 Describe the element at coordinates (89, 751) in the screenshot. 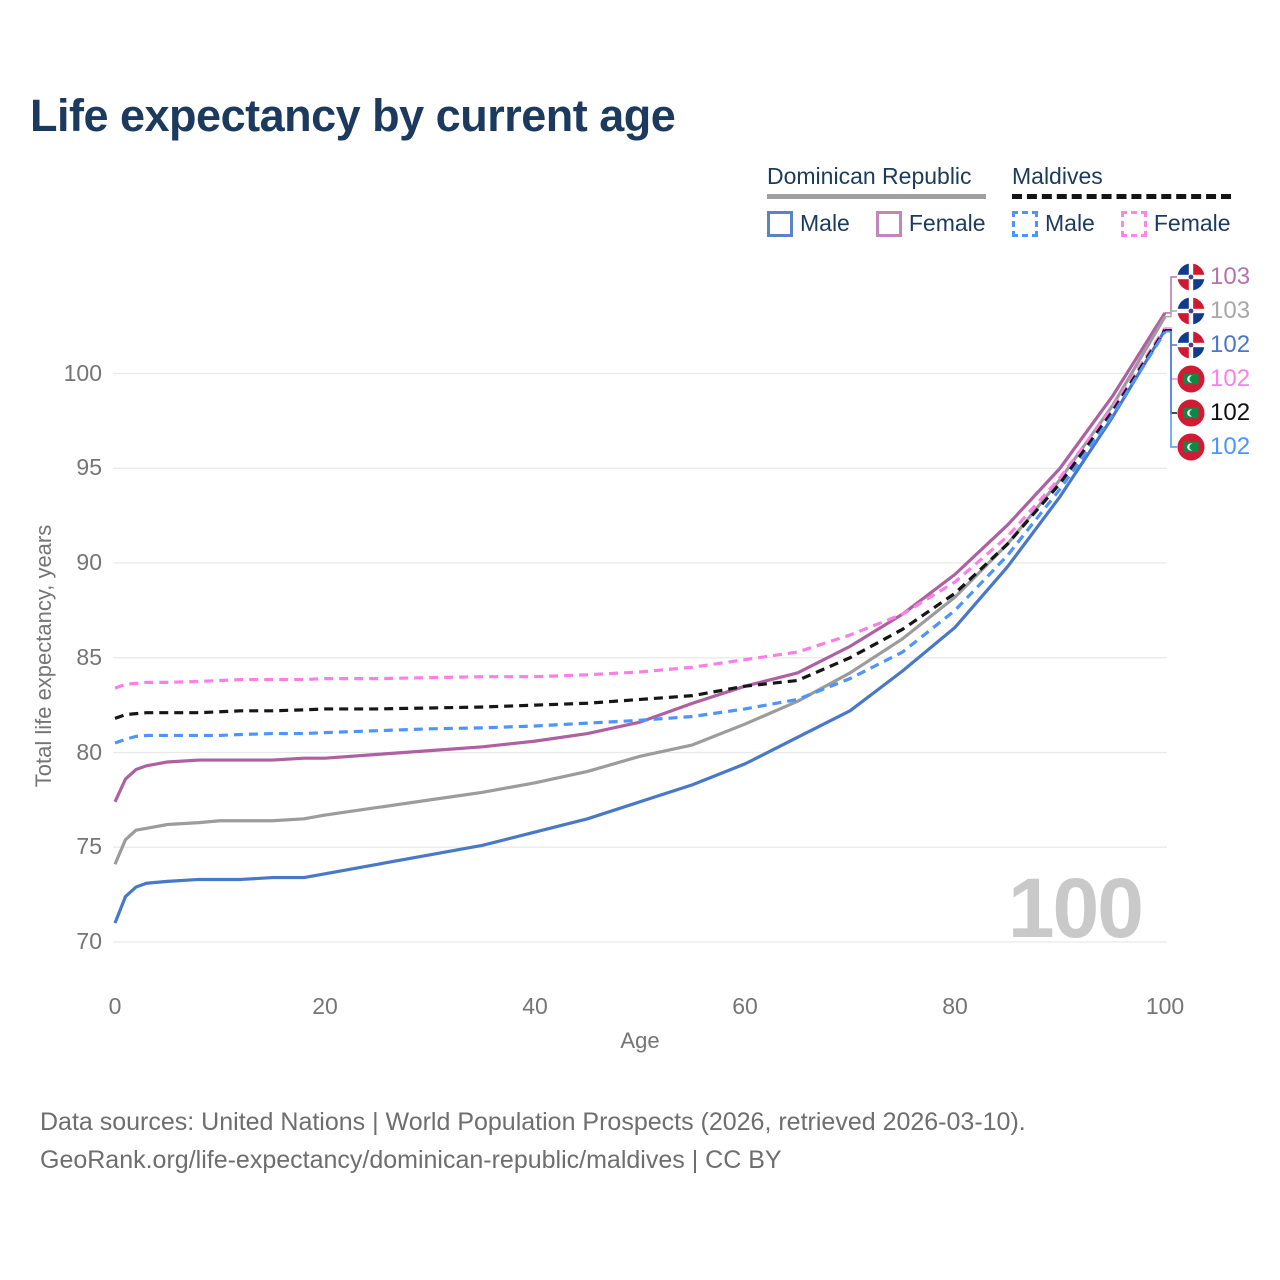

I see `y-tick-label: 80` at that location.